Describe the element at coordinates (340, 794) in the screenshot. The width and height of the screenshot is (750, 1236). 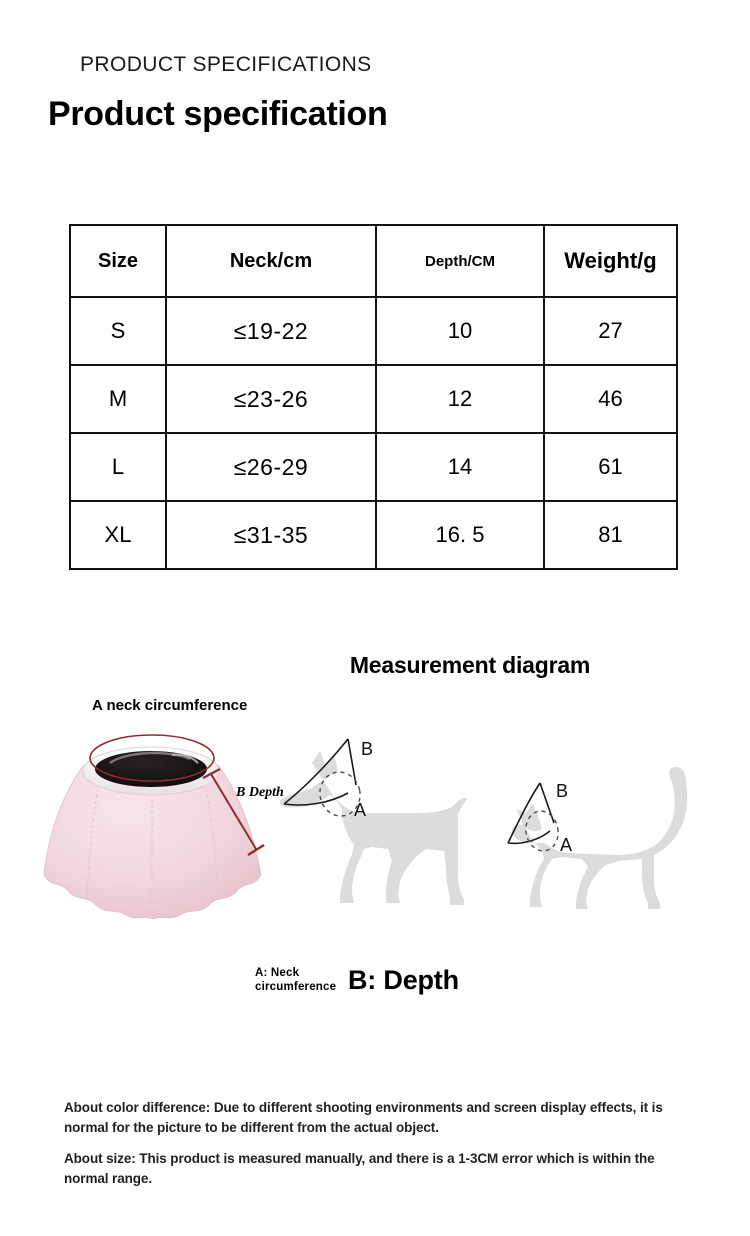
I see `dog-neck-circumference-ellipse` at that location.